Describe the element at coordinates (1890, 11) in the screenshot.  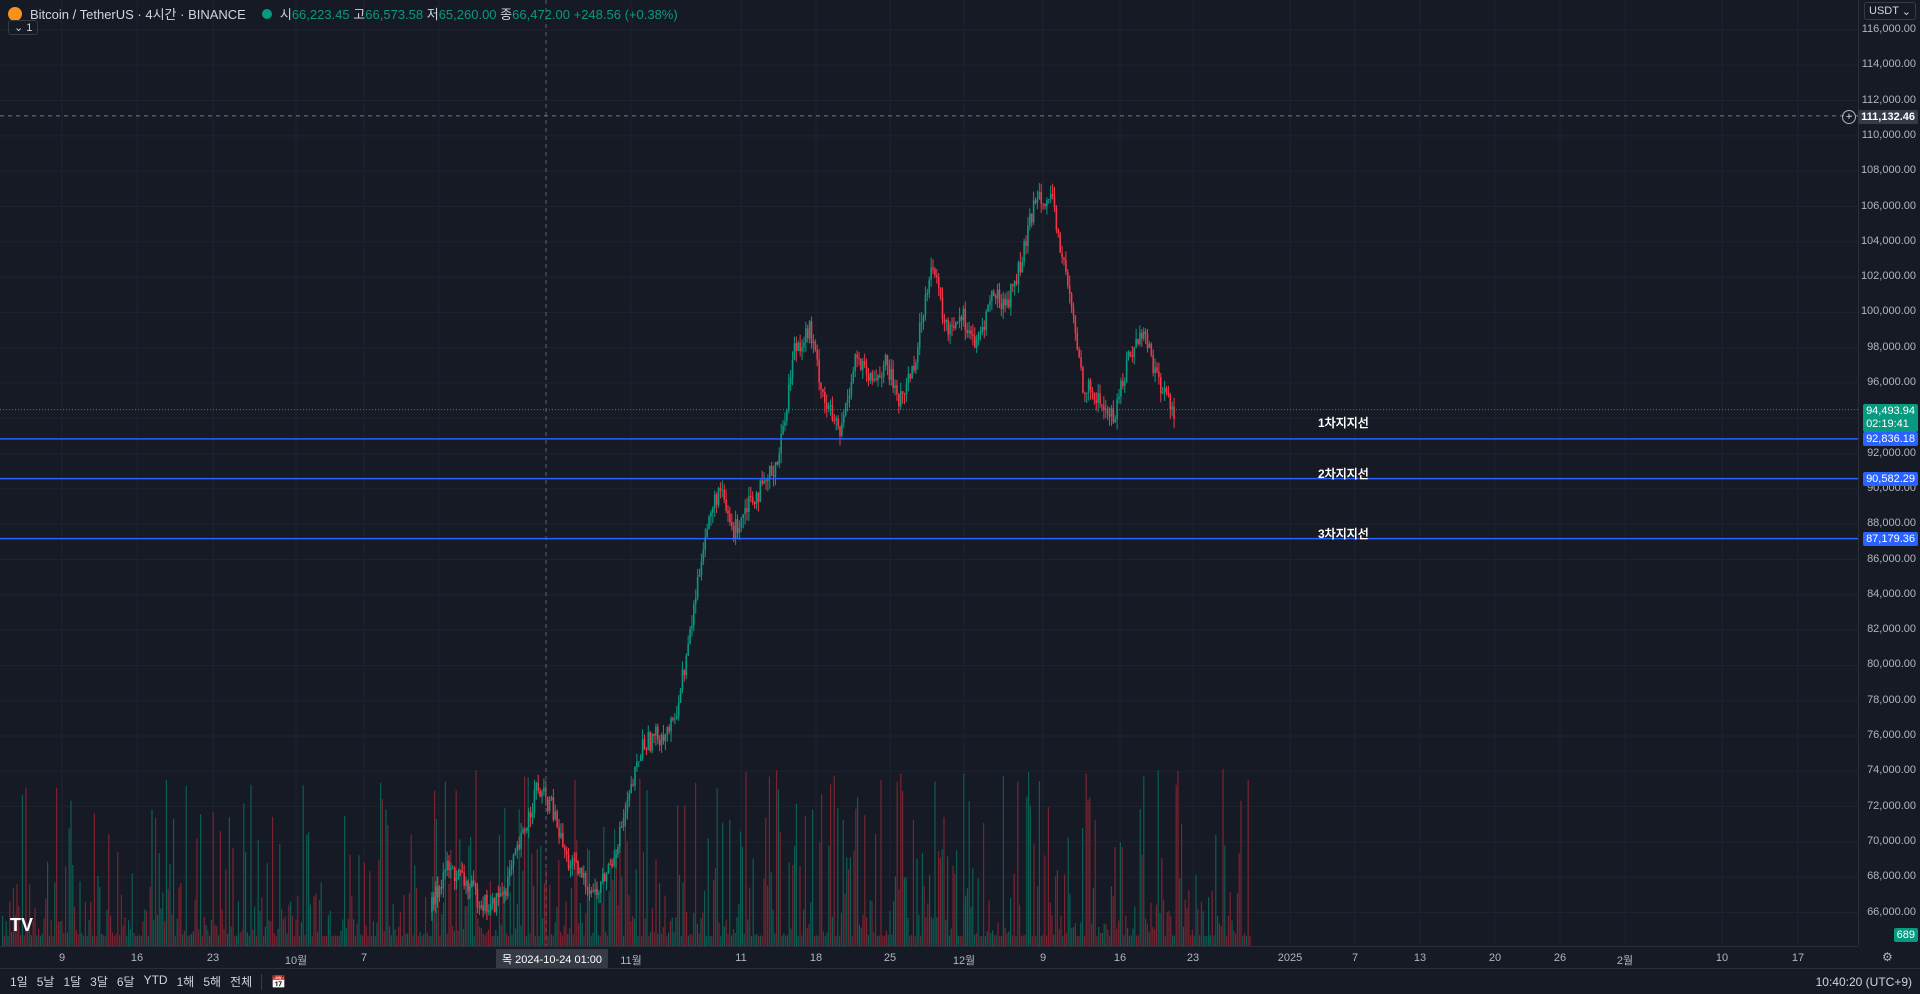
I see `currency-select: USDT ⌄` at that location.